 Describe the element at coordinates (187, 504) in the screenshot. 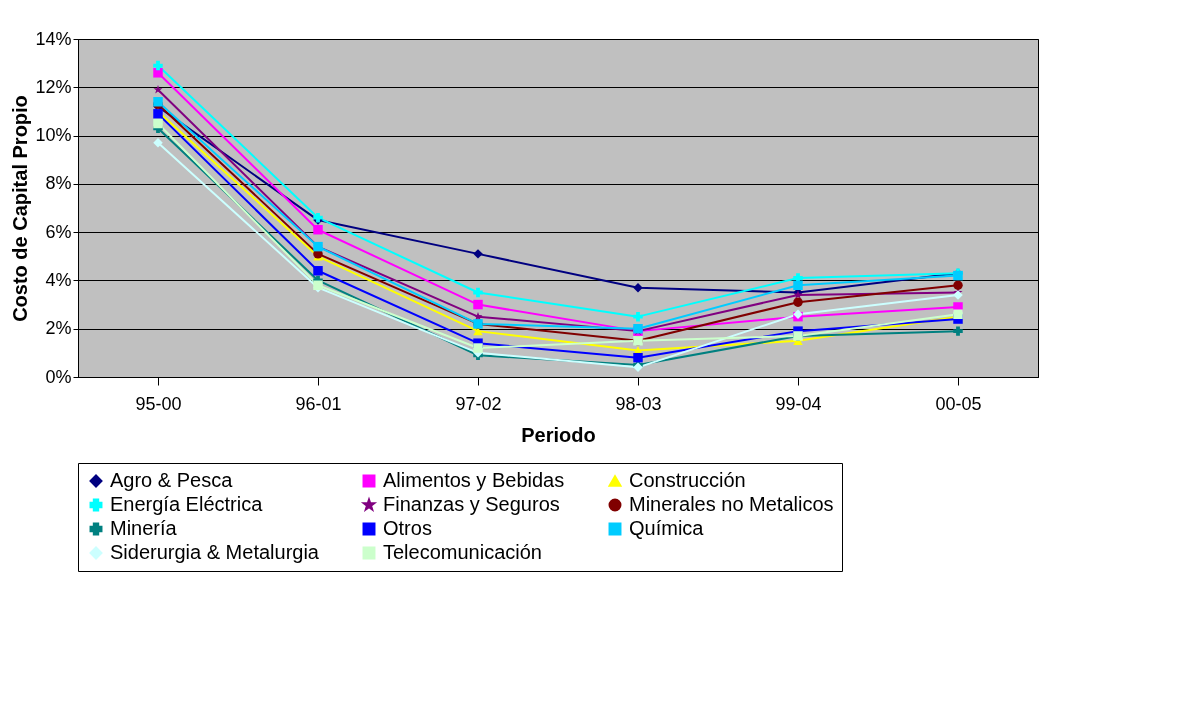

I see `legend-label: Energía Eléctrica` at that location.